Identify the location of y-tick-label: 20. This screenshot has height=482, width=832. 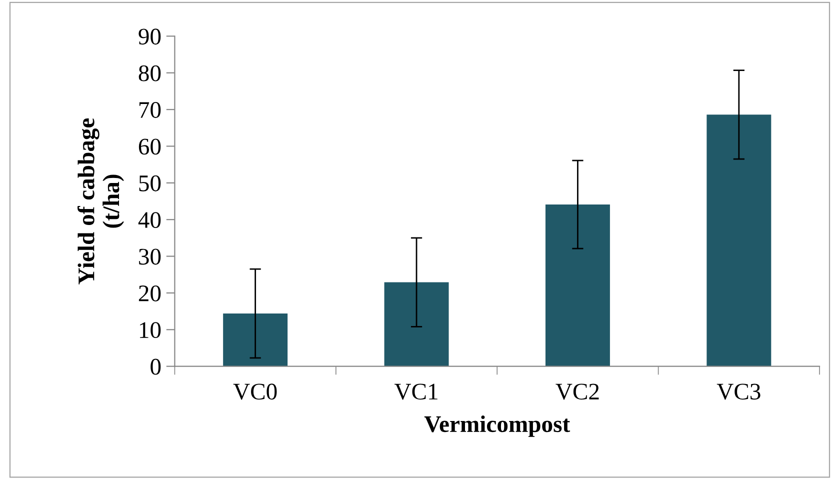
(149, 293).